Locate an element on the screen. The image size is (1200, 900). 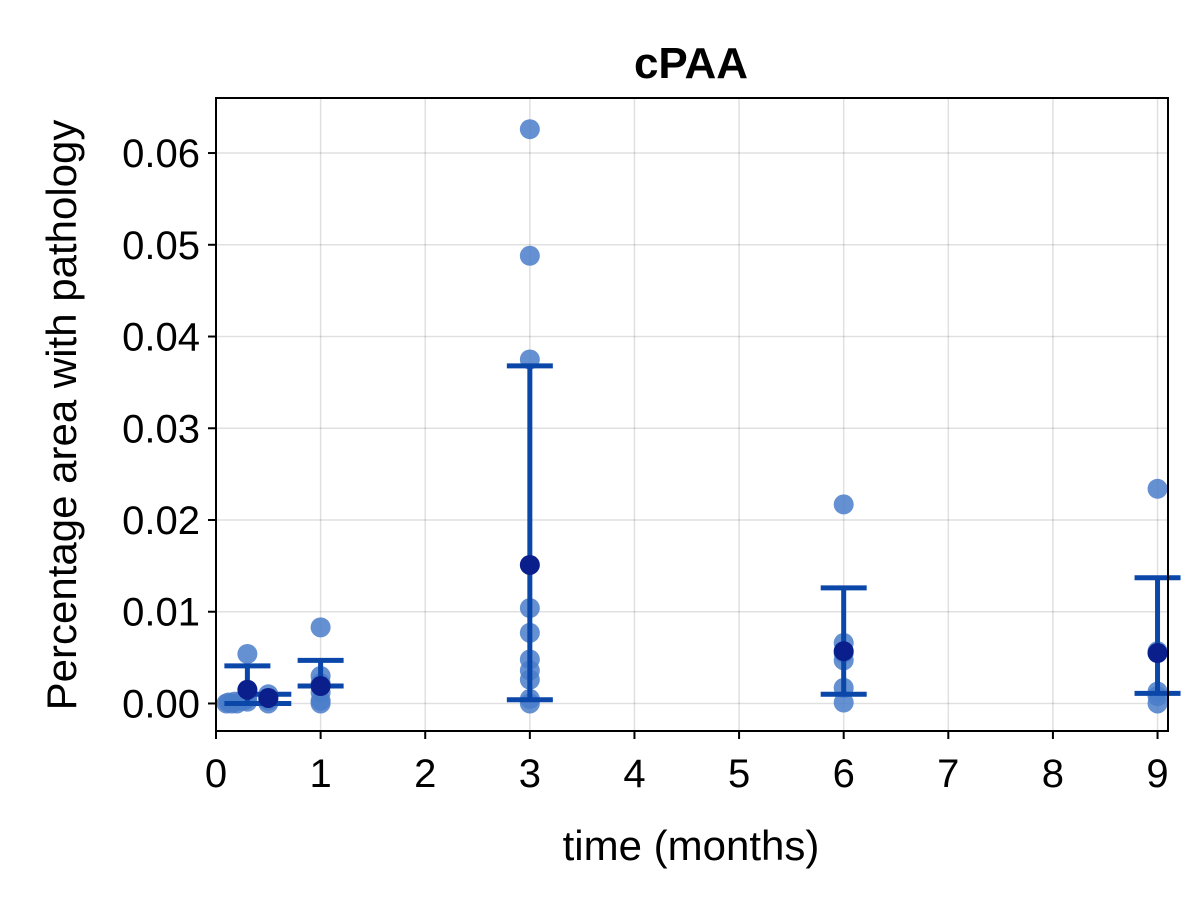
y-tick-label: 0.05 is located at coordinates (161, 246).